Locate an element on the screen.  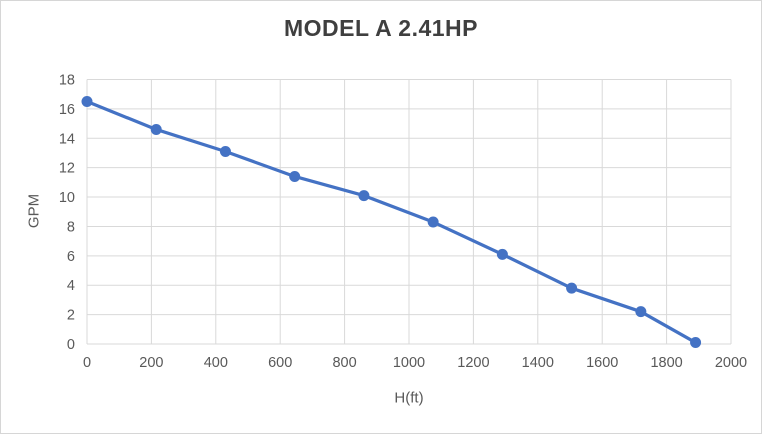
y-axis-title: GPM is located at coordinates (34, 211).